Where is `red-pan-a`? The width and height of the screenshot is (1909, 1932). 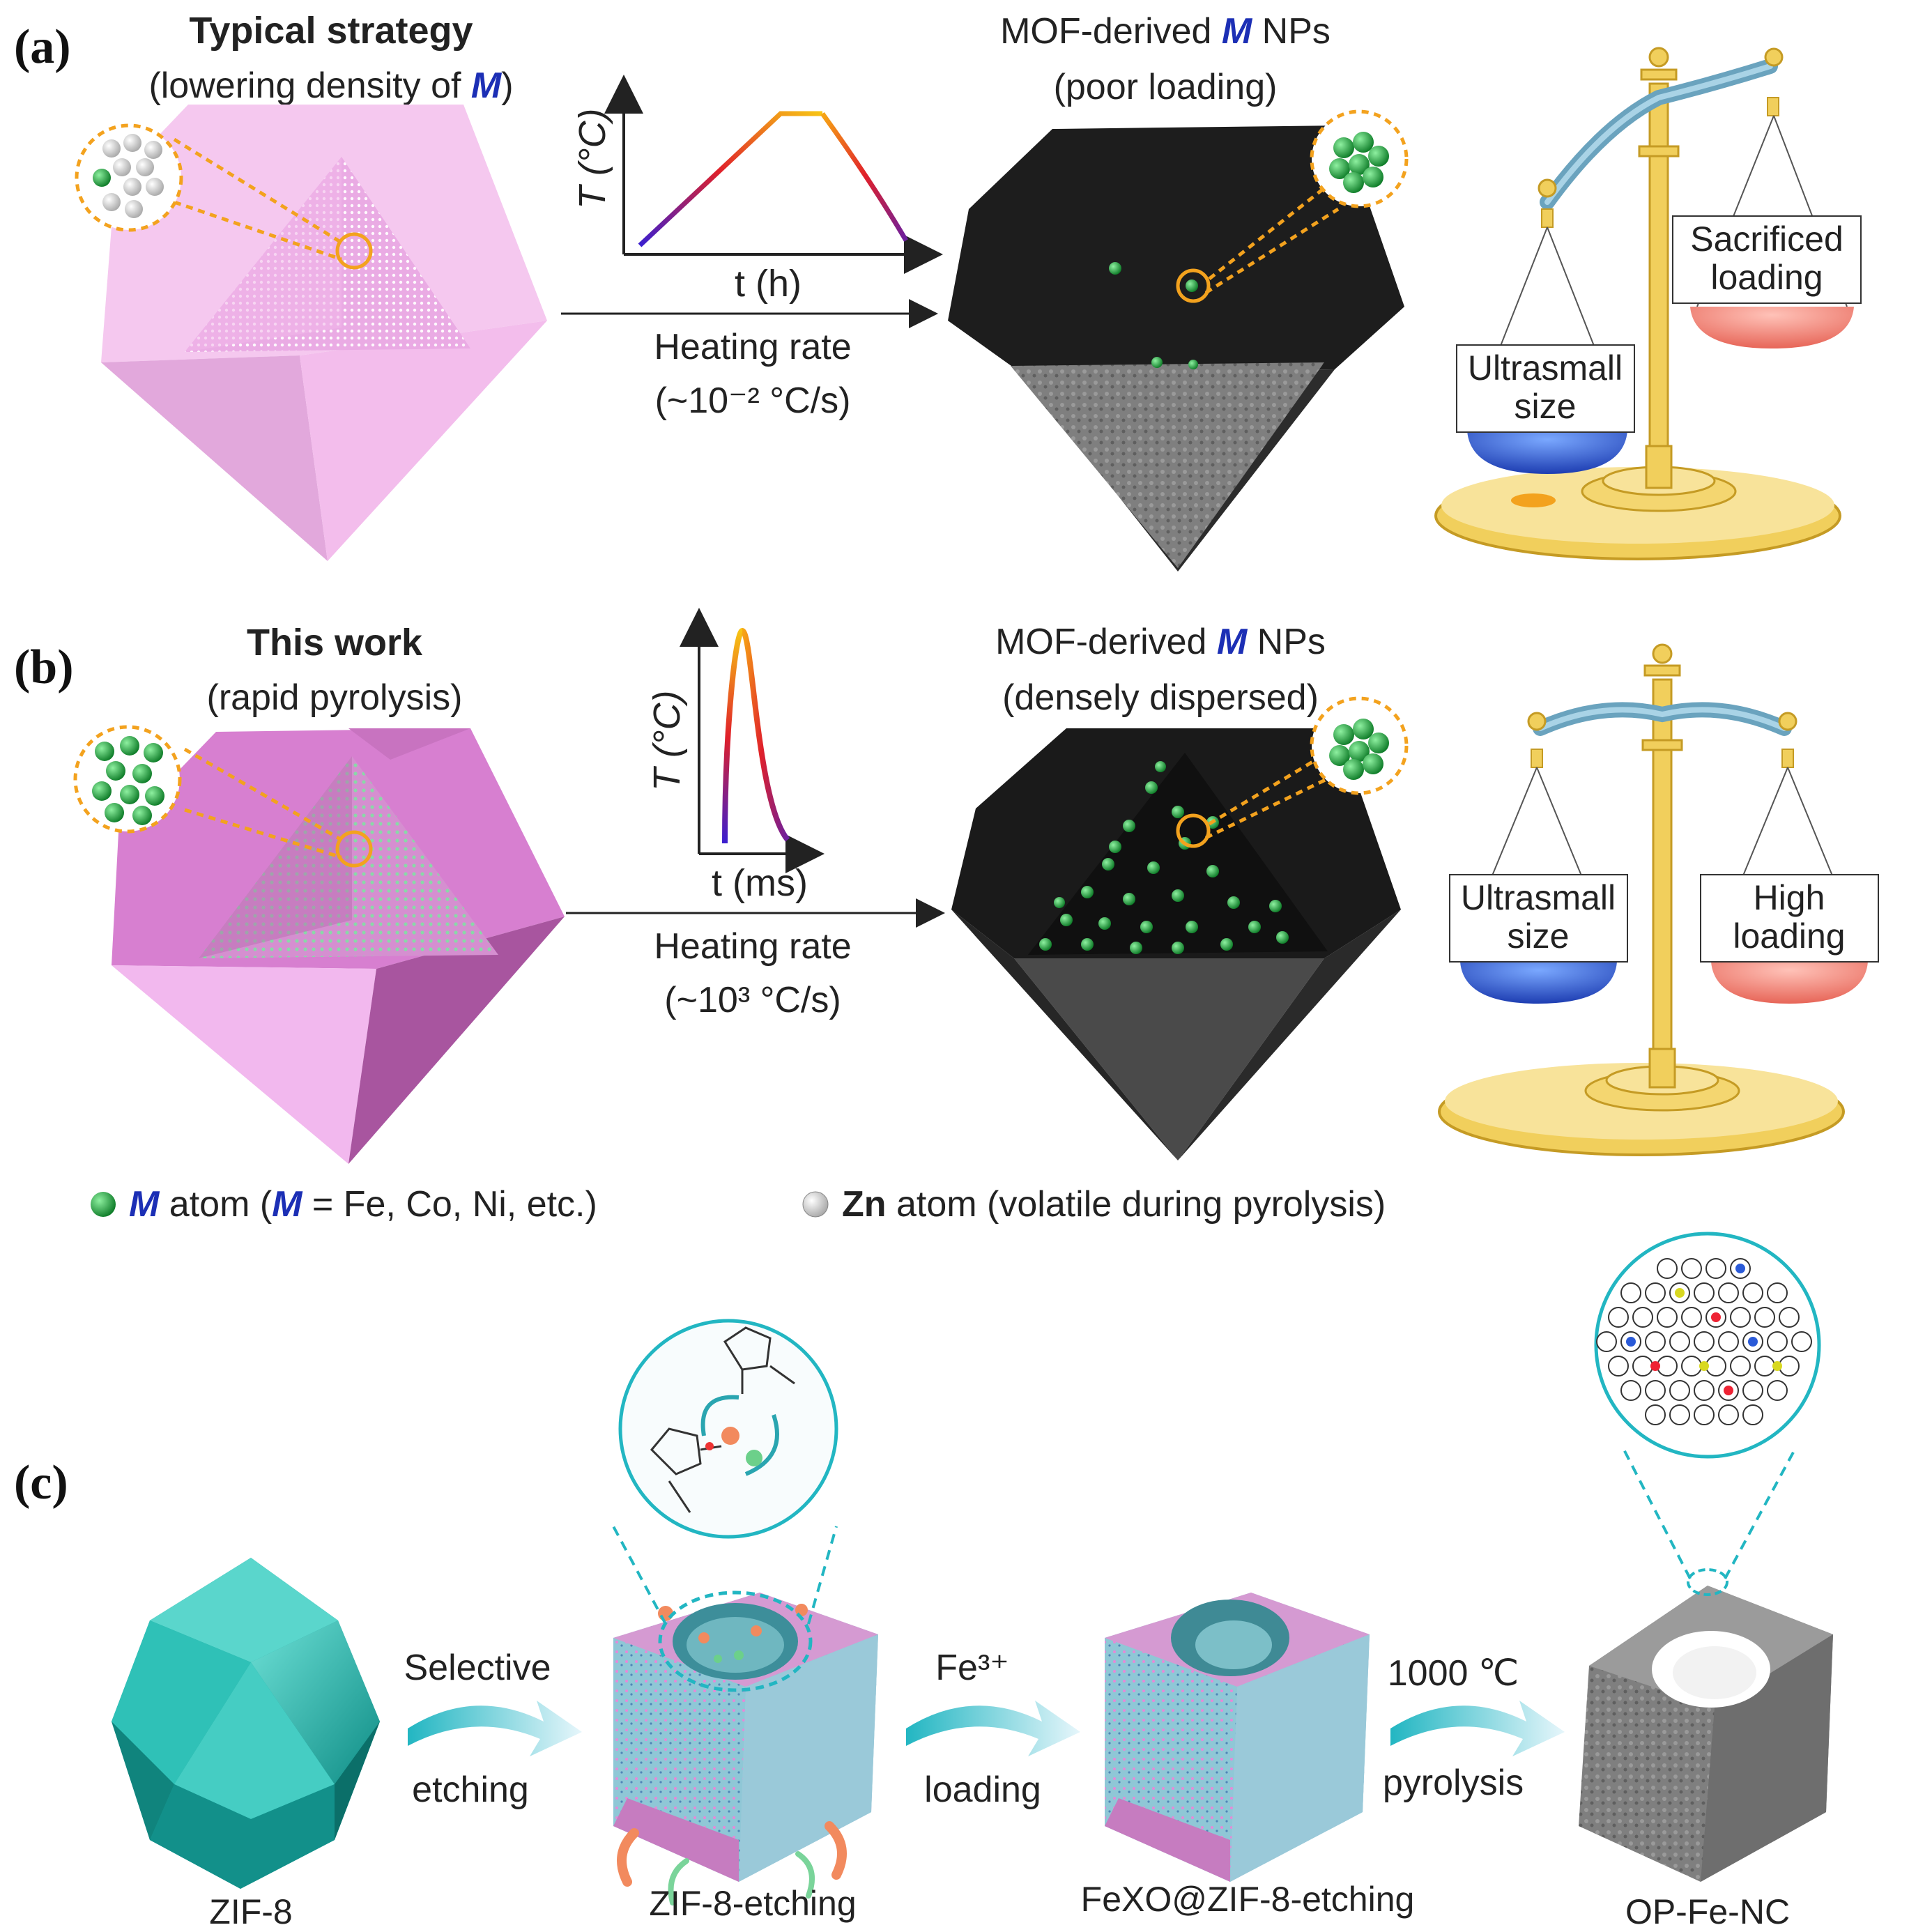
red-pan-a is located at coordinates (1772, 327).